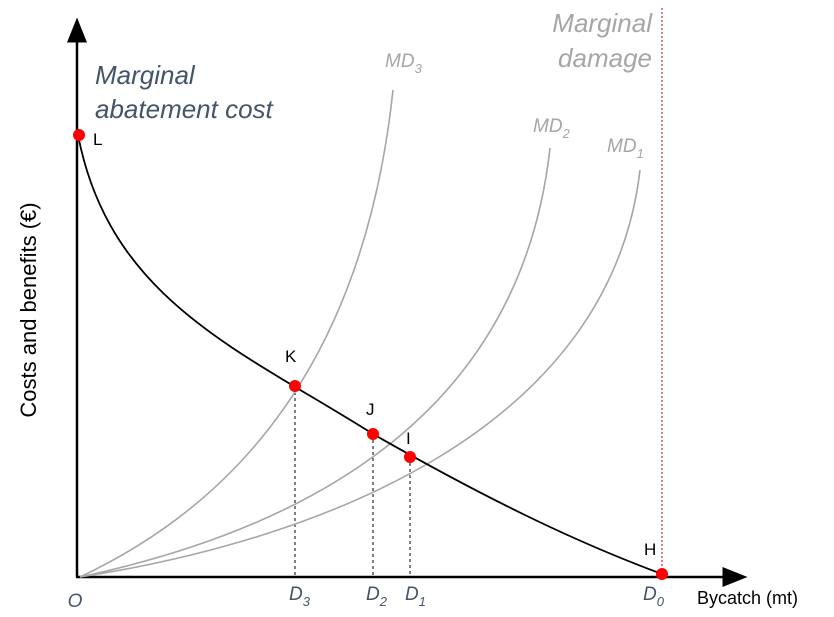  What do you see at coordinates (602, 23) in the screenshot?
I see `md-label-line1: Marginal` at bounding box center [602, 23].